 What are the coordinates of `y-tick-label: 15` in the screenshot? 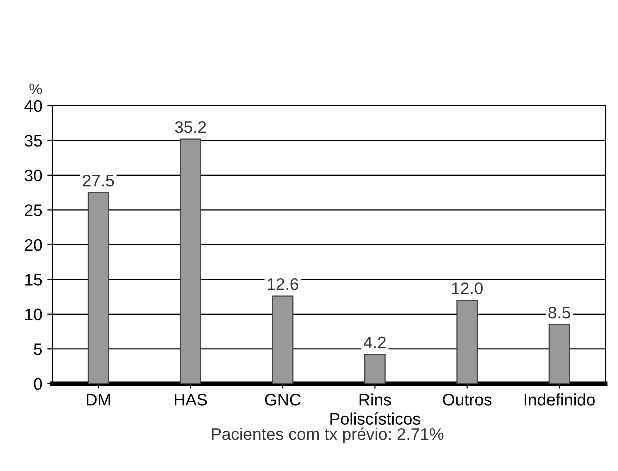 It's located at (34, 280).